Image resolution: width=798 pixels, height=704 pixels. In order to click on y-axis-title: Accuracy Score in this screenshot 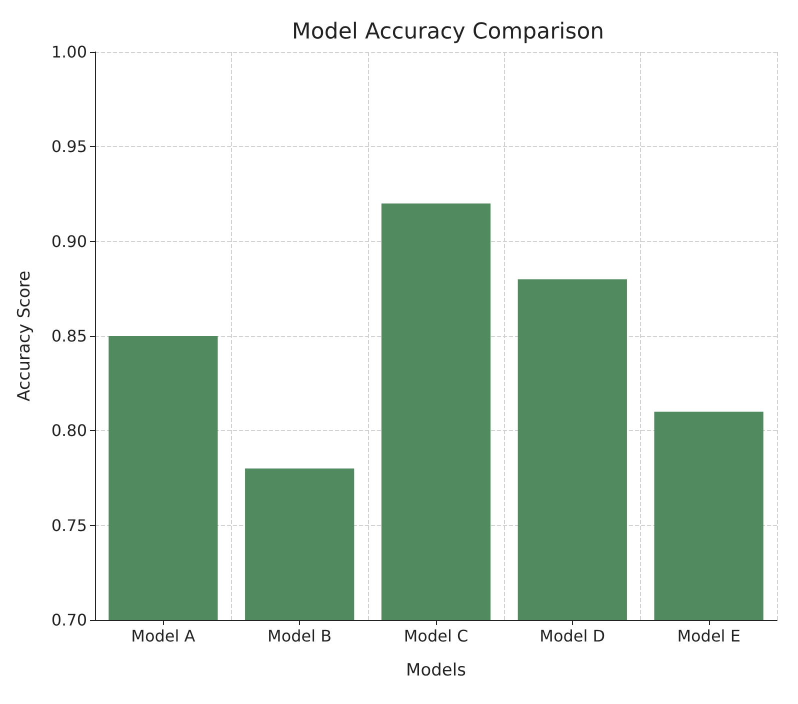, I will do `click(24, 336)`.